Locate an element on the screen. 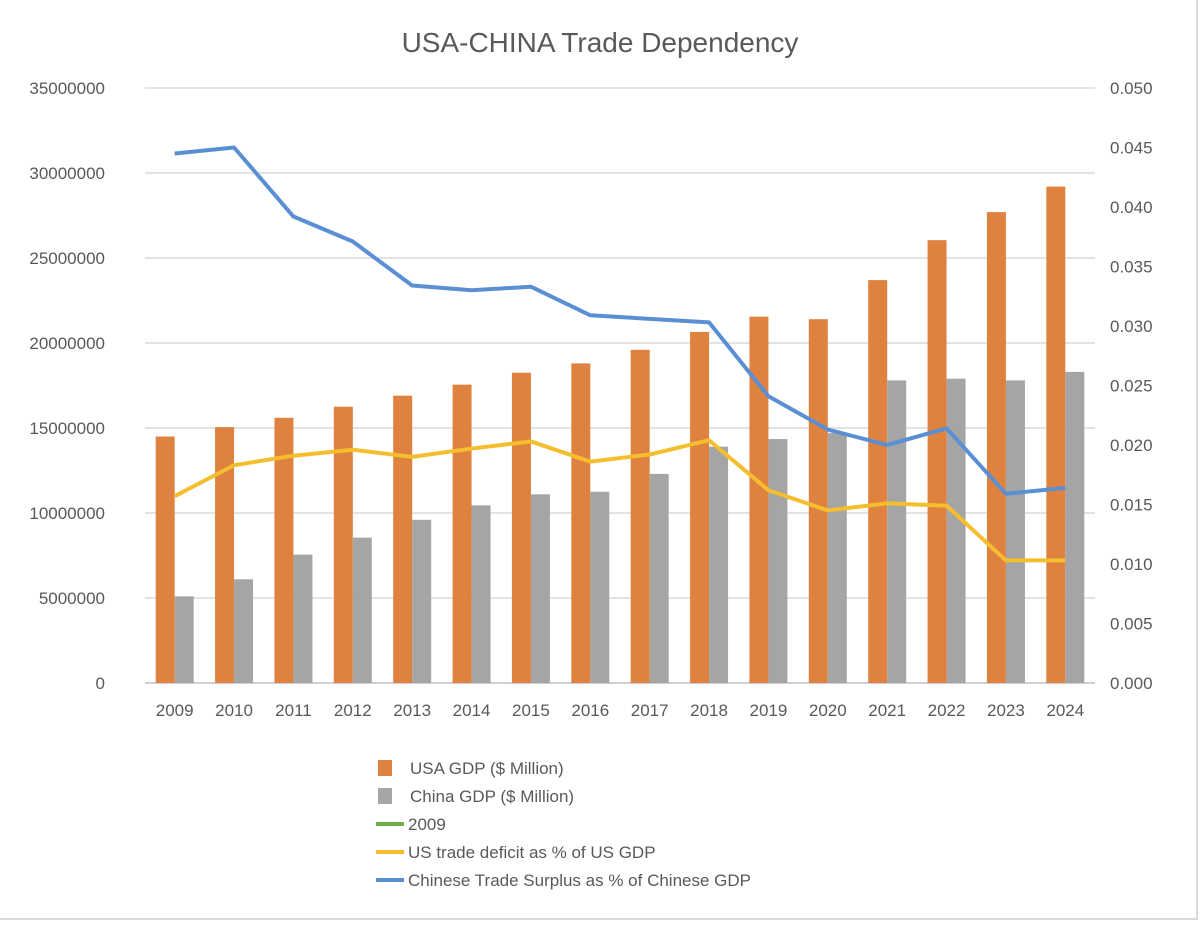 Image resolution: width=1200 pixels, height=928 pixels. x-axis-tick-label: 2018 is located at coordinates (709, 710).